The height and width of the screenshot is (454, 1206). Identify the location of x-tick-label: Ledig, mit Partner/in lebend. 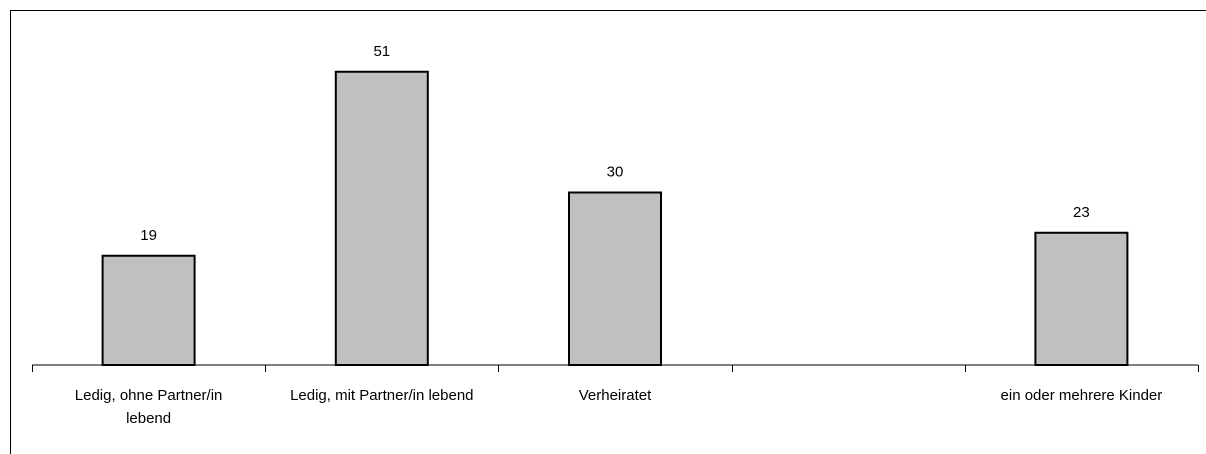
(381, 395).